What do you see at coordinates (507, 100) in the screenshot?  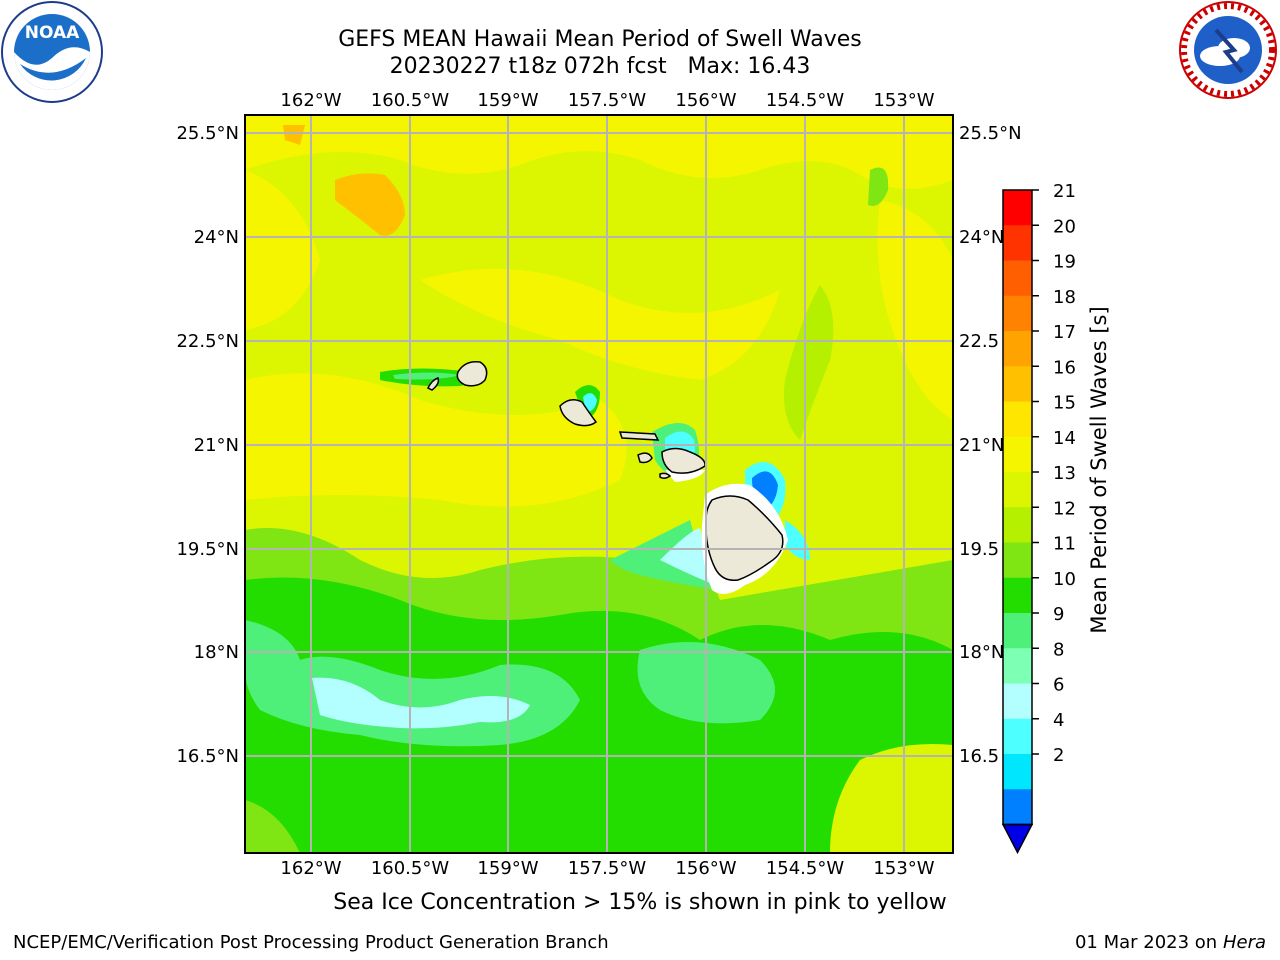 I see `lon-label-top: 159°W` at bounding box center [507, 100].